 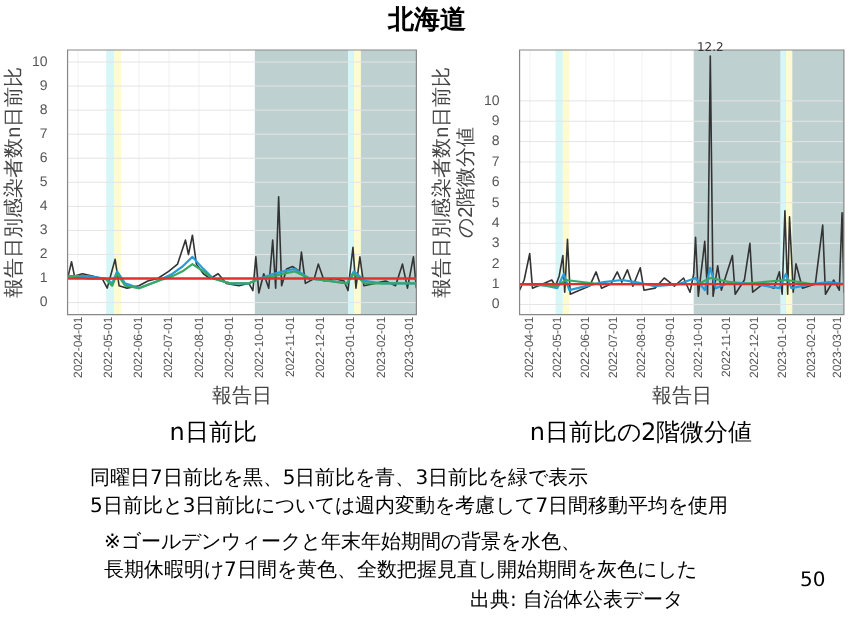 I want to click on text: の2階微分値, so click(x=466, y=182).